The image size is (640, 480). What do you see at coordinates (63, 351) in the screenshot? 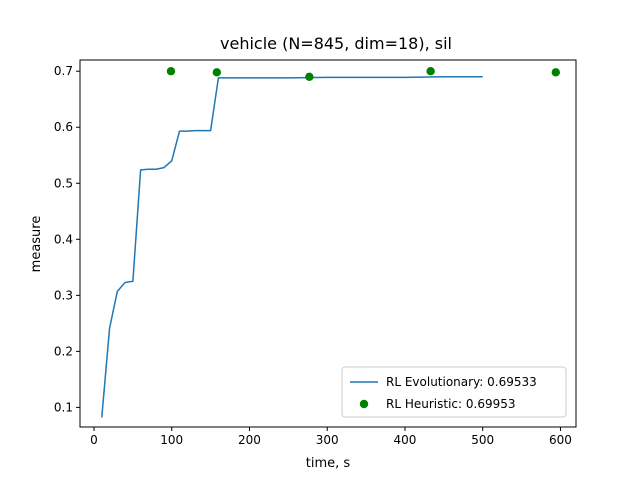
I see `y-tick-label: 0.2` at bounding box center [63, 351].